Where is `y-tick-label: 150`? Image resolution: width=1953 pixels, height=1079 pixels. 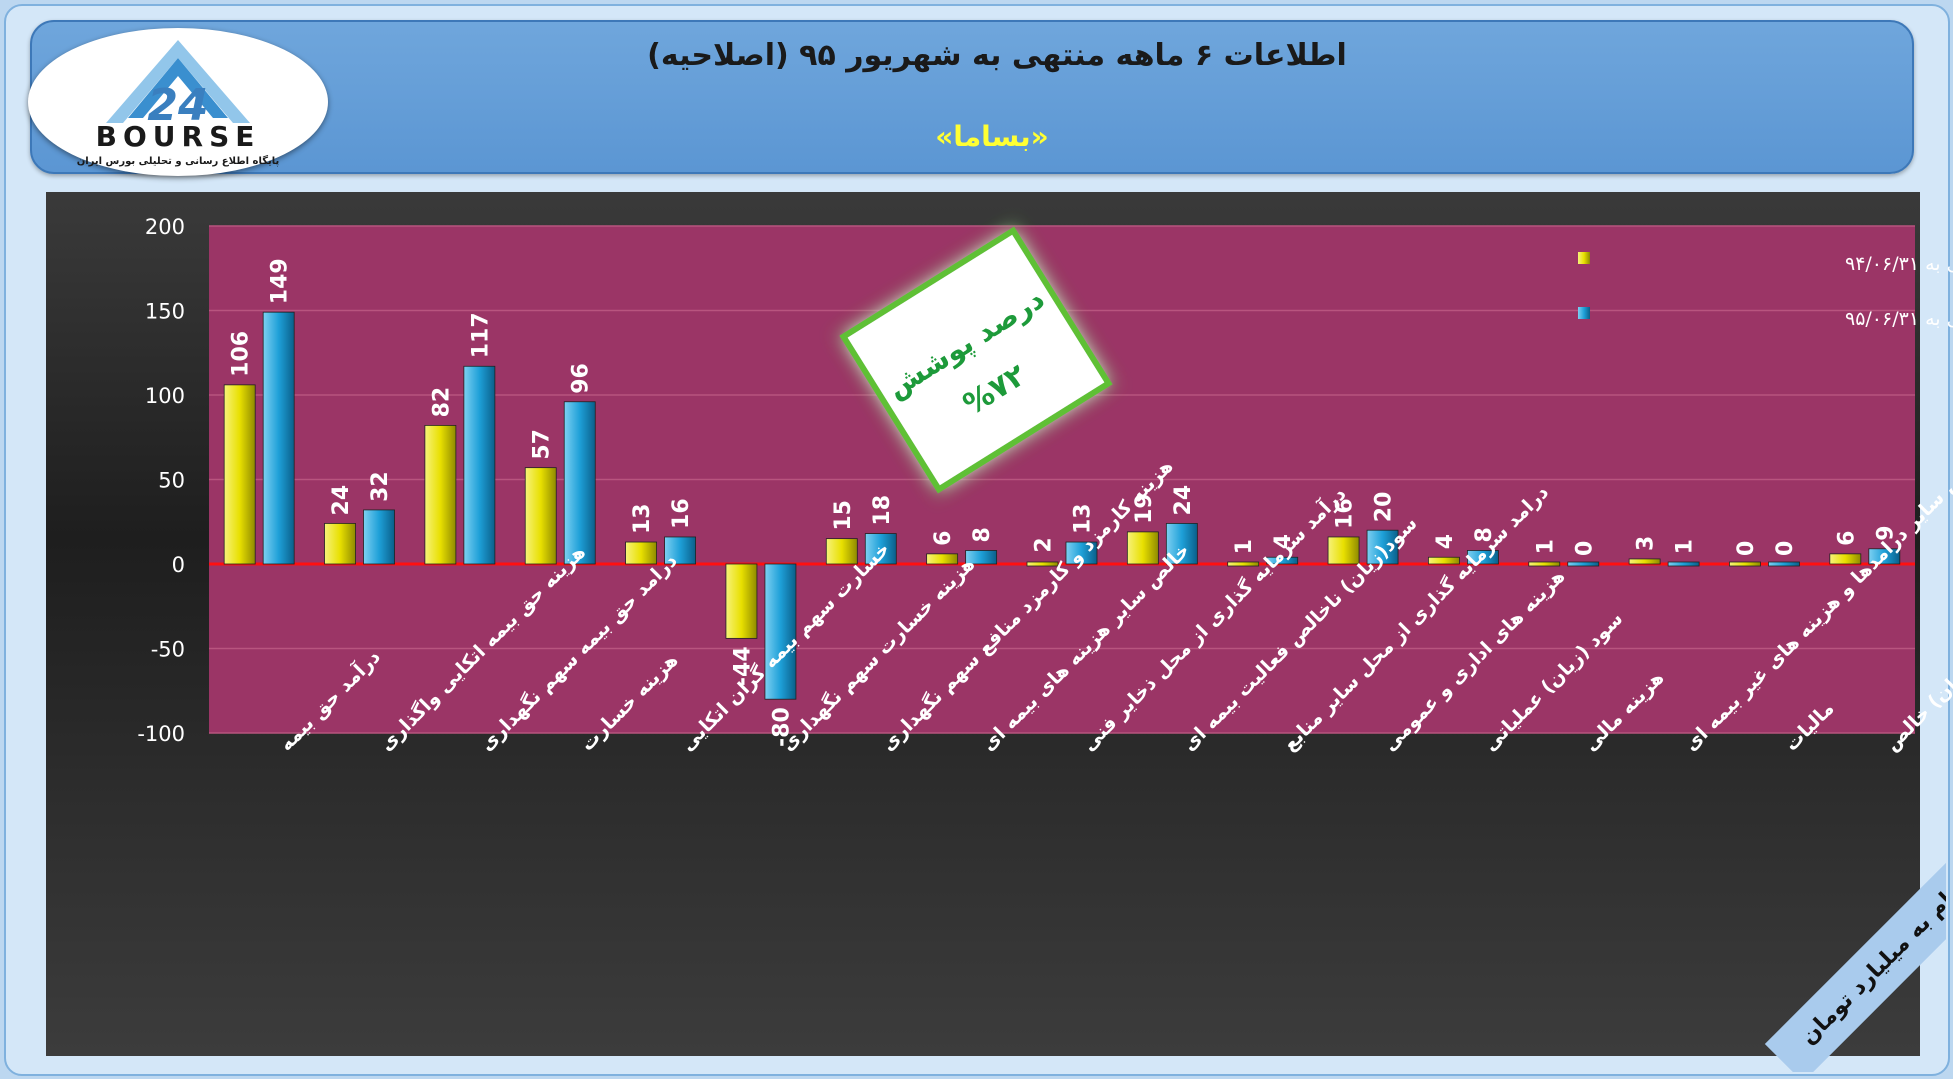 y-tick-label: 150 is located at coordinates (165, 312).